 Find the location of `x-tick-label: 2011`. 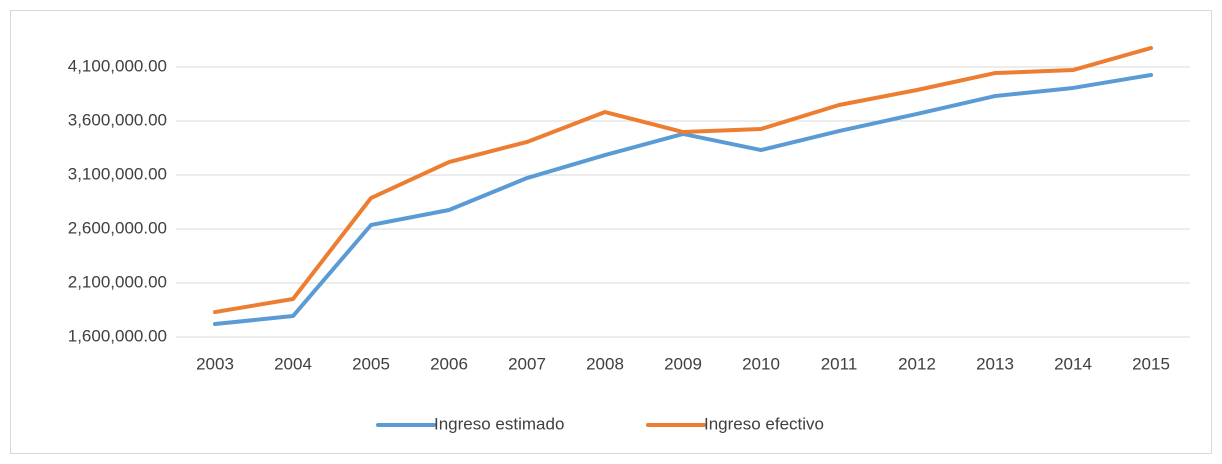

x-tick-label: 2011 is located at coordinates (839, 363).